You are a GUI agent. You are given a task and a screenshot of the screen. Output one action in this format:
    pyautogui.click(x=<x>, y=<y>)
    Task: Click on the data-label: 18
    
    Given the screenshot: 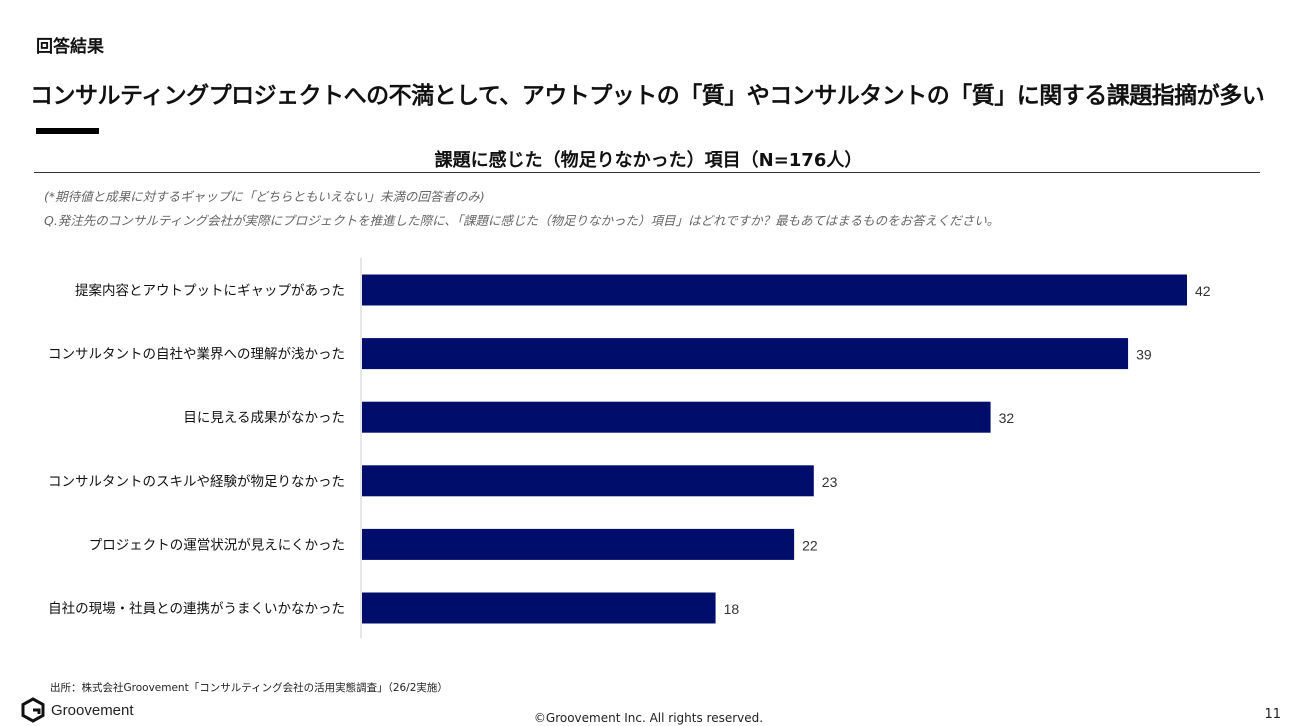 What is the action you would take?
    pyautogui.click(x=732, y=609)
    